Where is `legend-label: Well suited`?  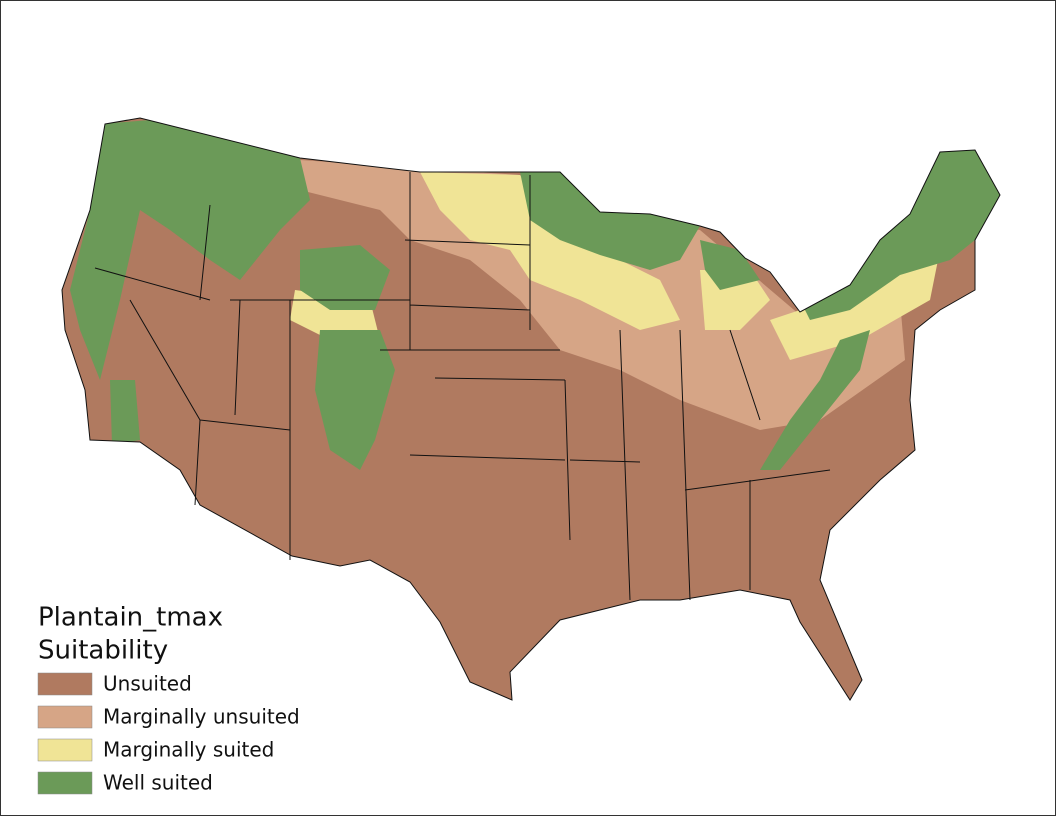
legend-label: Well suited is located at coordinates (158, 783).